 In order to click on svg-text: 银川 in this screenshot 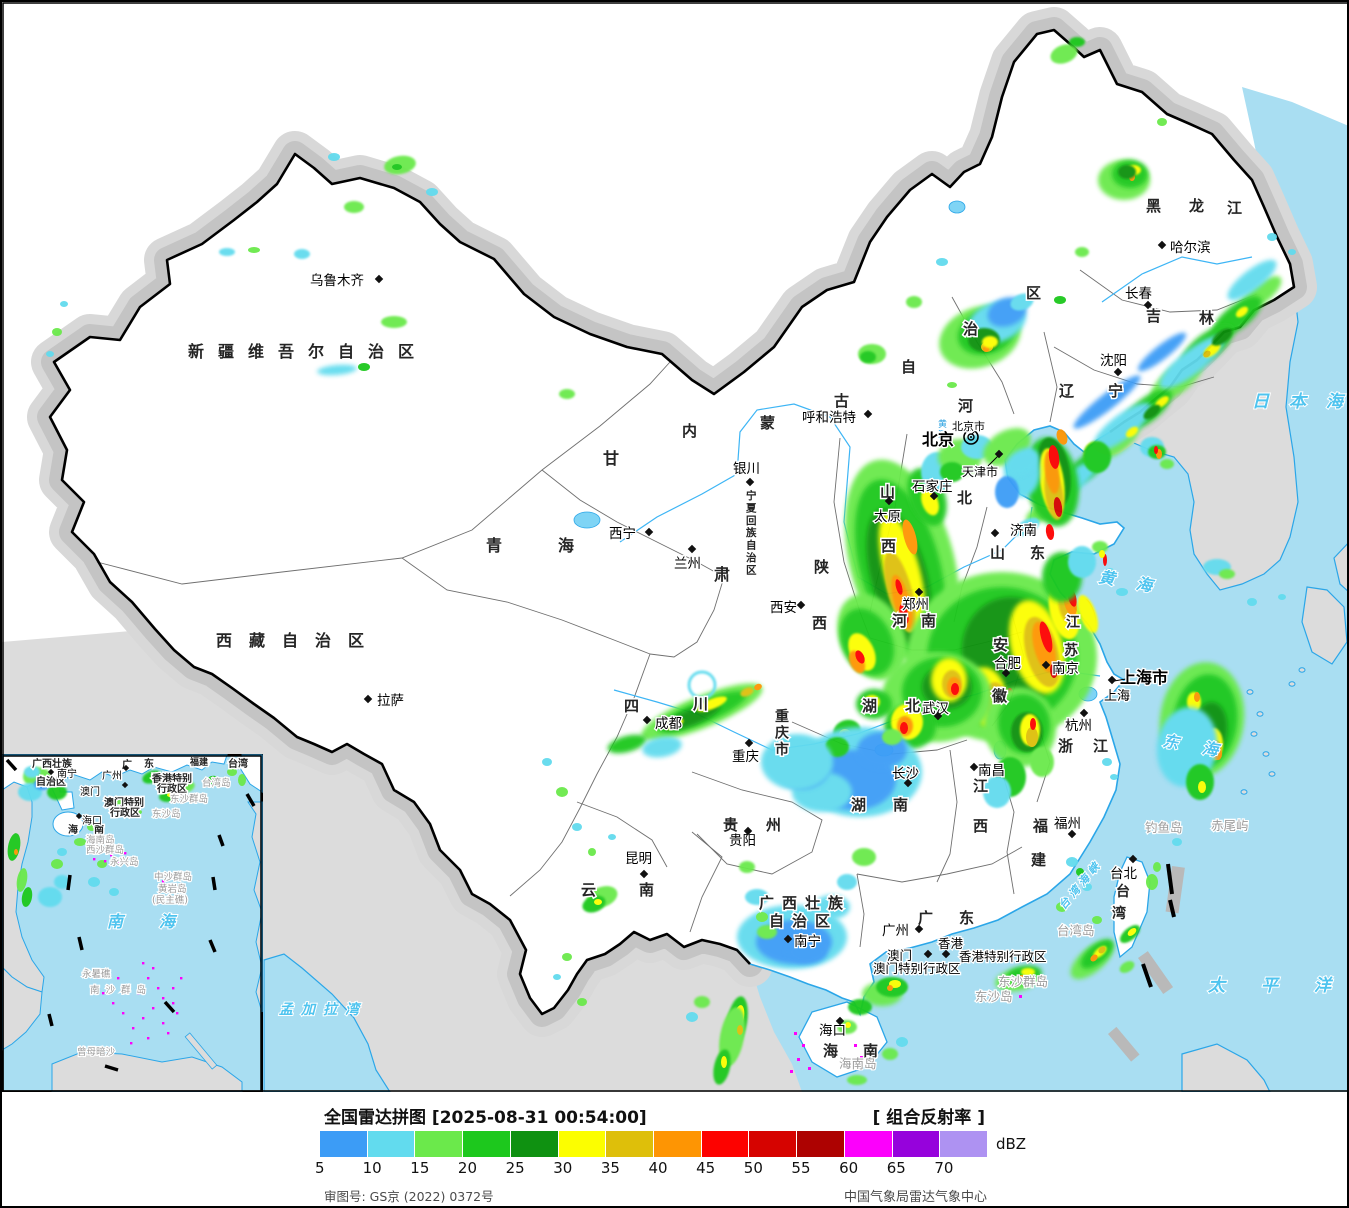, I will do `click(746, 469)`.